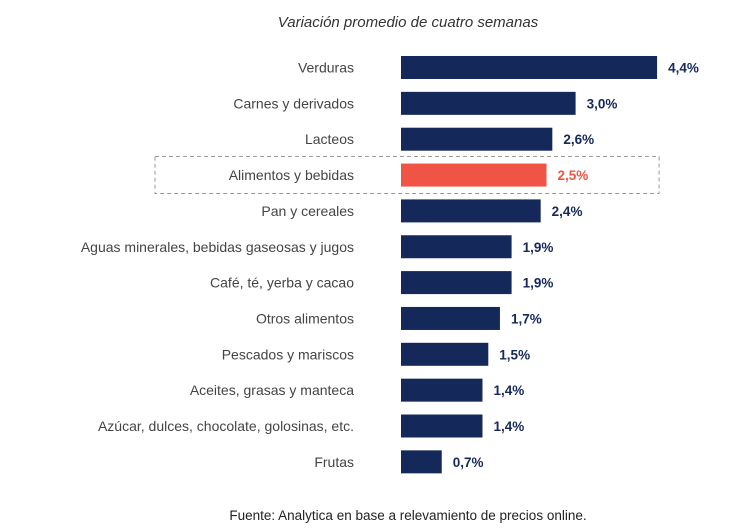 The image size is (730, 532). Describe the element at coordinates (272, 390) in the screenshot. I see `category-label: Aceites, grasas y manteca` at that location.